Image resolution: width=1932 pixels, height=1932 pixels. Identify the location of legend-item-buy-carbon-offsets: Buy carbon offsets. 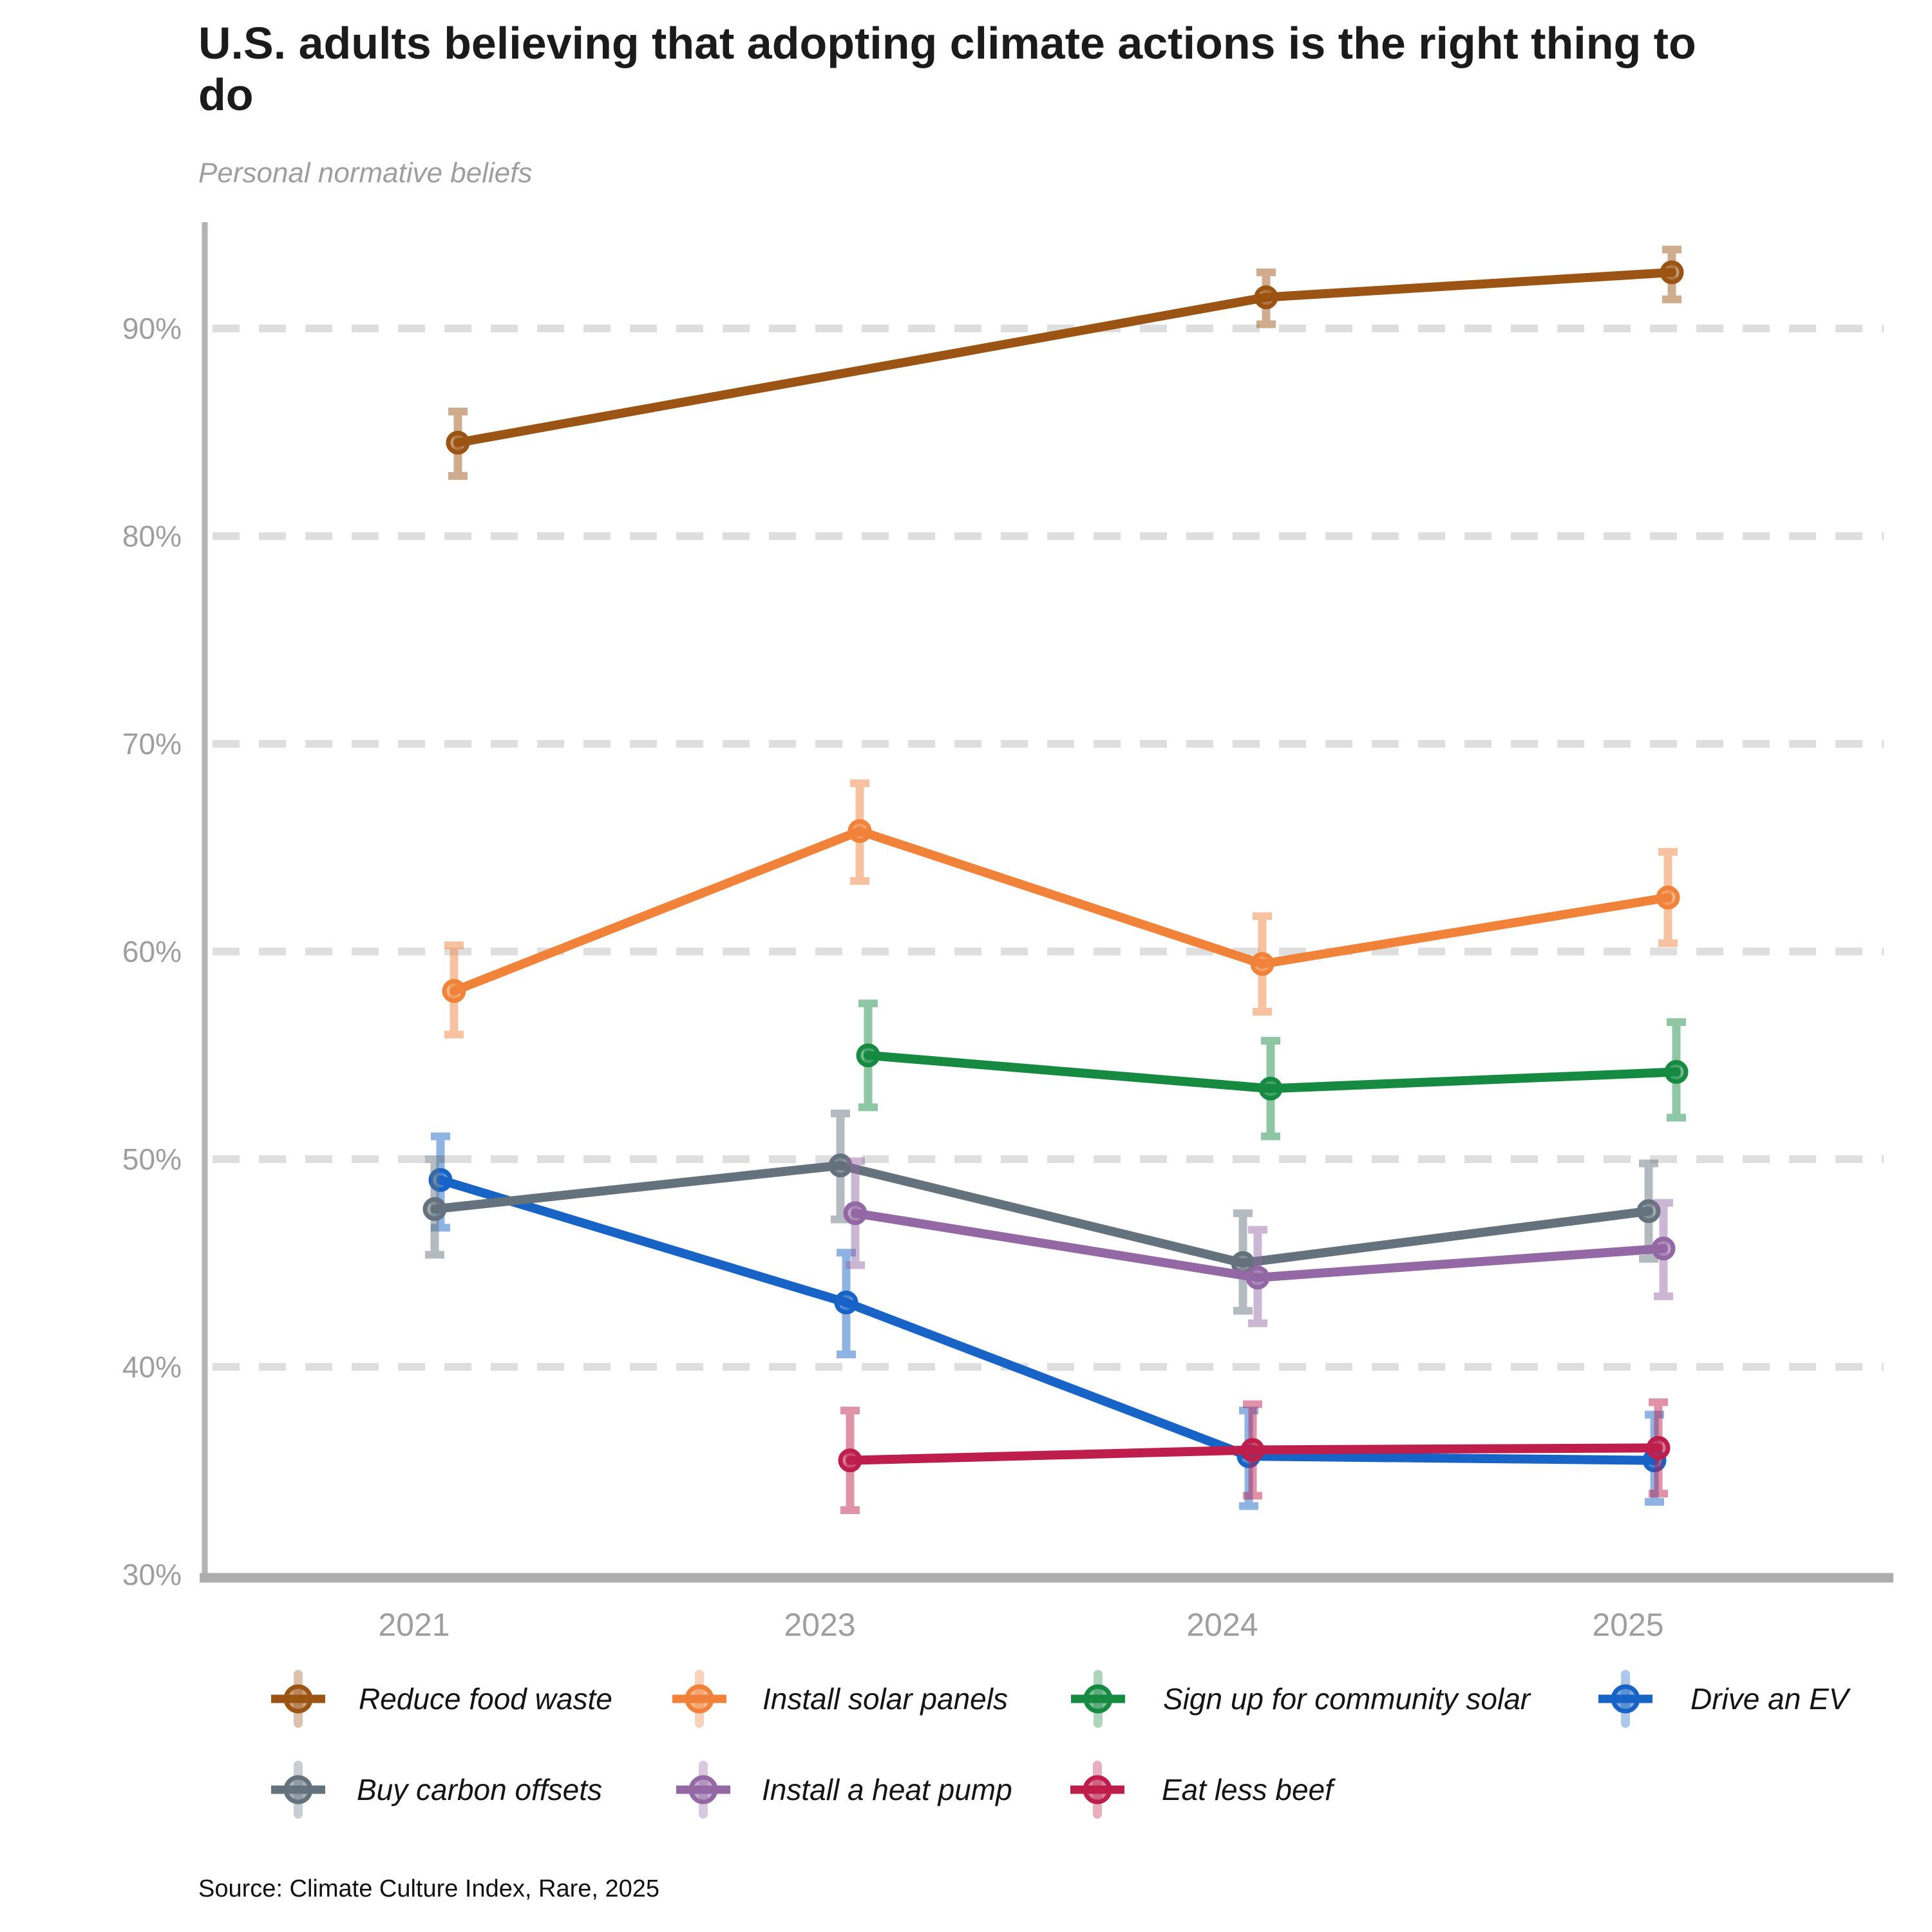
(436, 1790).